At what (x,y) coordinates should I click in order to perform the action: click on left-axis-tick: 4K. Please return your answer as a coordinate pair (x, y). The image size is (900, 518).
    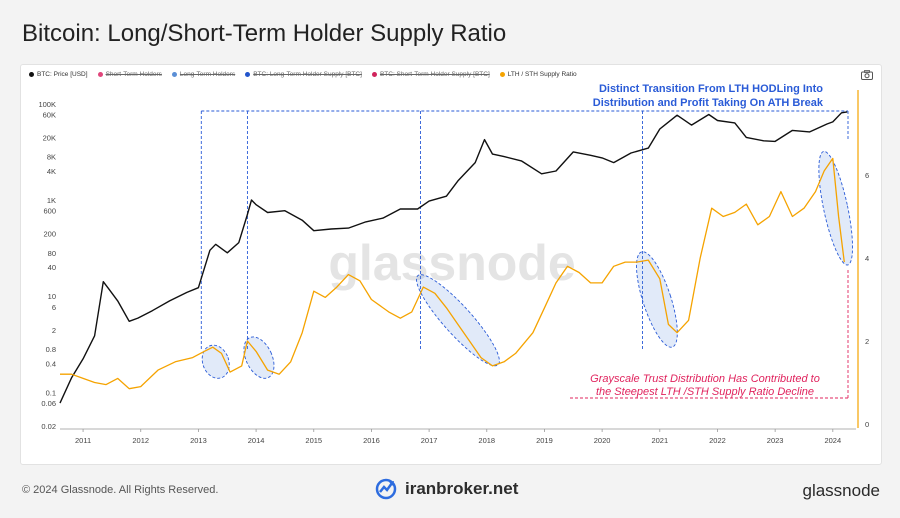
    Looking at the image, I should click on (51, 171).